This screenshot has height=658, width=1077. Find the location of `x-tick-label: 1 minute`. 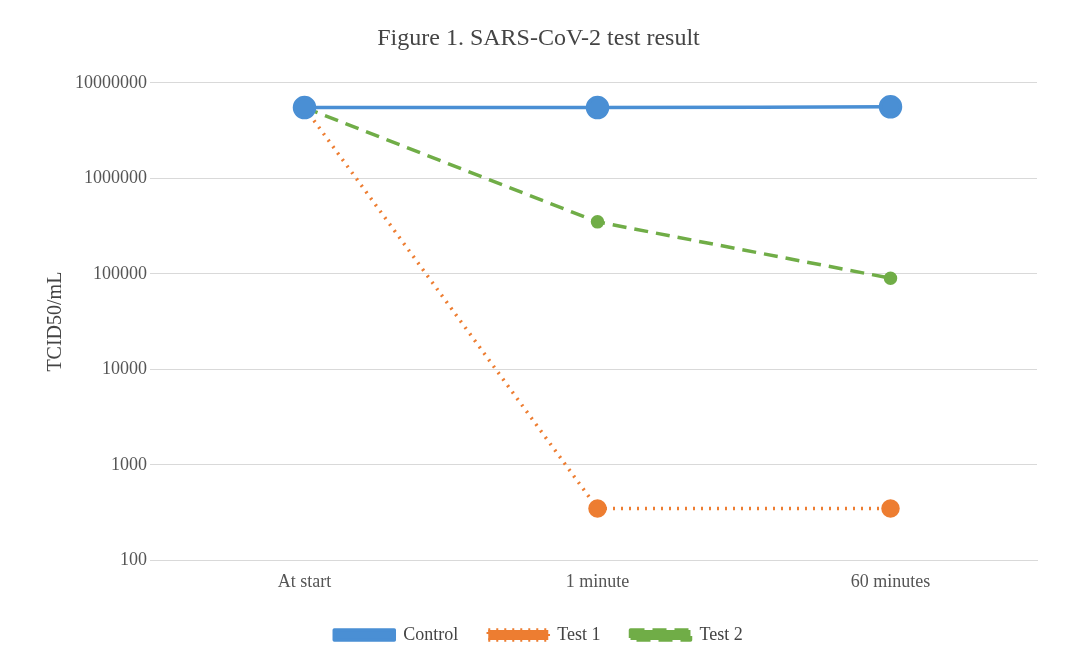

x-tick-label: 1 minute is located at coordinates (597, 580).